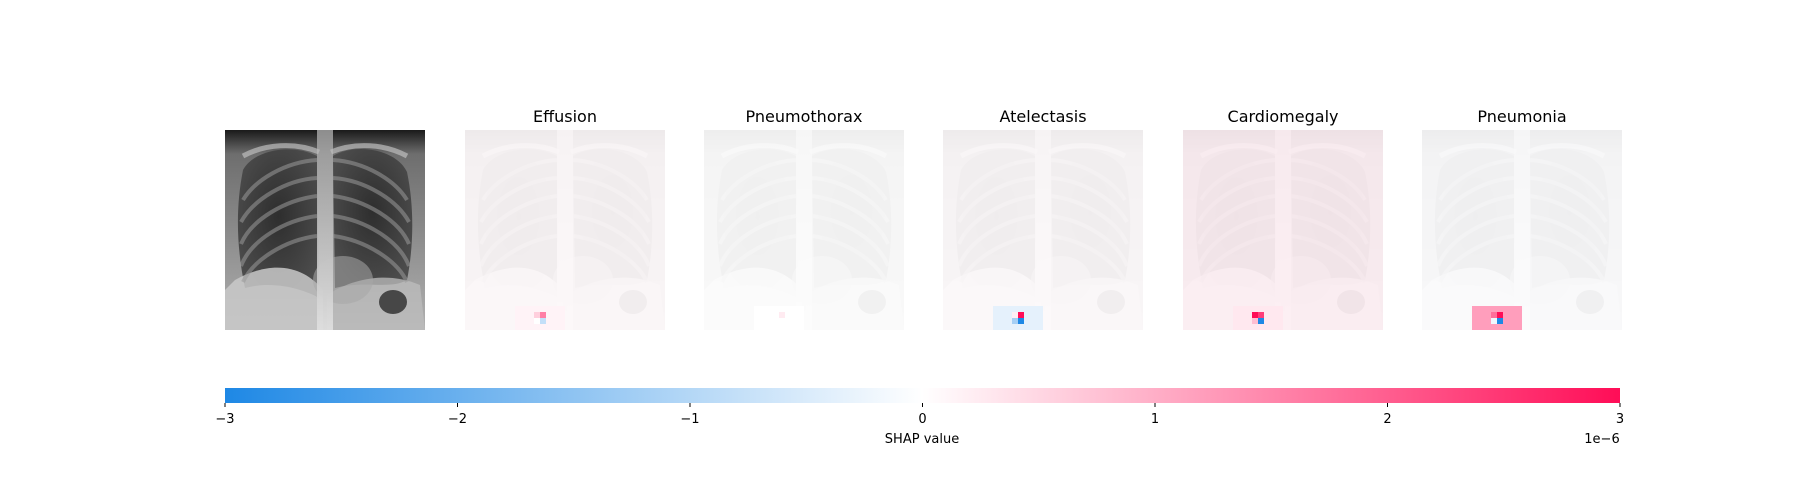 Image resolution: width=1800 pixels, height=500 pixels. I want to click on shap-panel-cardiomegaly: Cardiomegaly, so click(1283, 218).